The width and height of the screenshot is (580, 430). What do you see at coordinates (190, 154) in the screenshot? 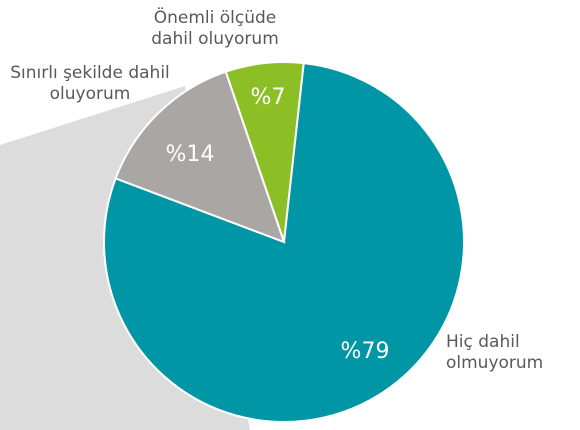
I see `value-label: %14` at bounding box center [190, 154].